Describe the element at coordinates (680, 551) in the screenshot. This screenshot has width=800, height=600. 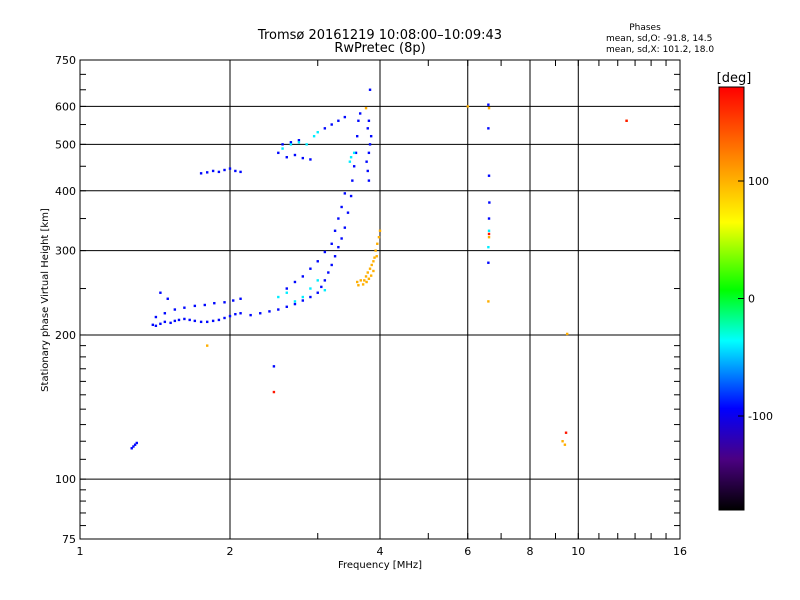
I see `x-tick-label: 16` at that location.